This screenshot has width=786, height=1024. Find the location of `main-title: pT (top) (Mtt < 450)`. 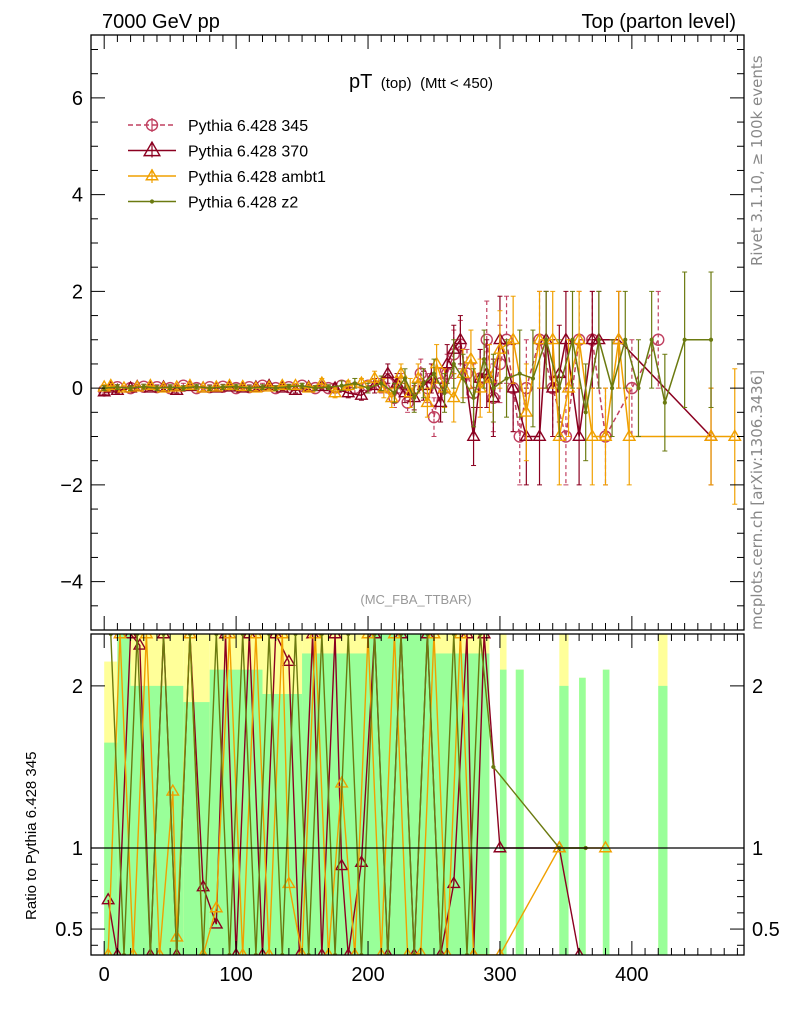

main-title: pT (top) (Mtt < 450) is located at coordinates (421, 82).